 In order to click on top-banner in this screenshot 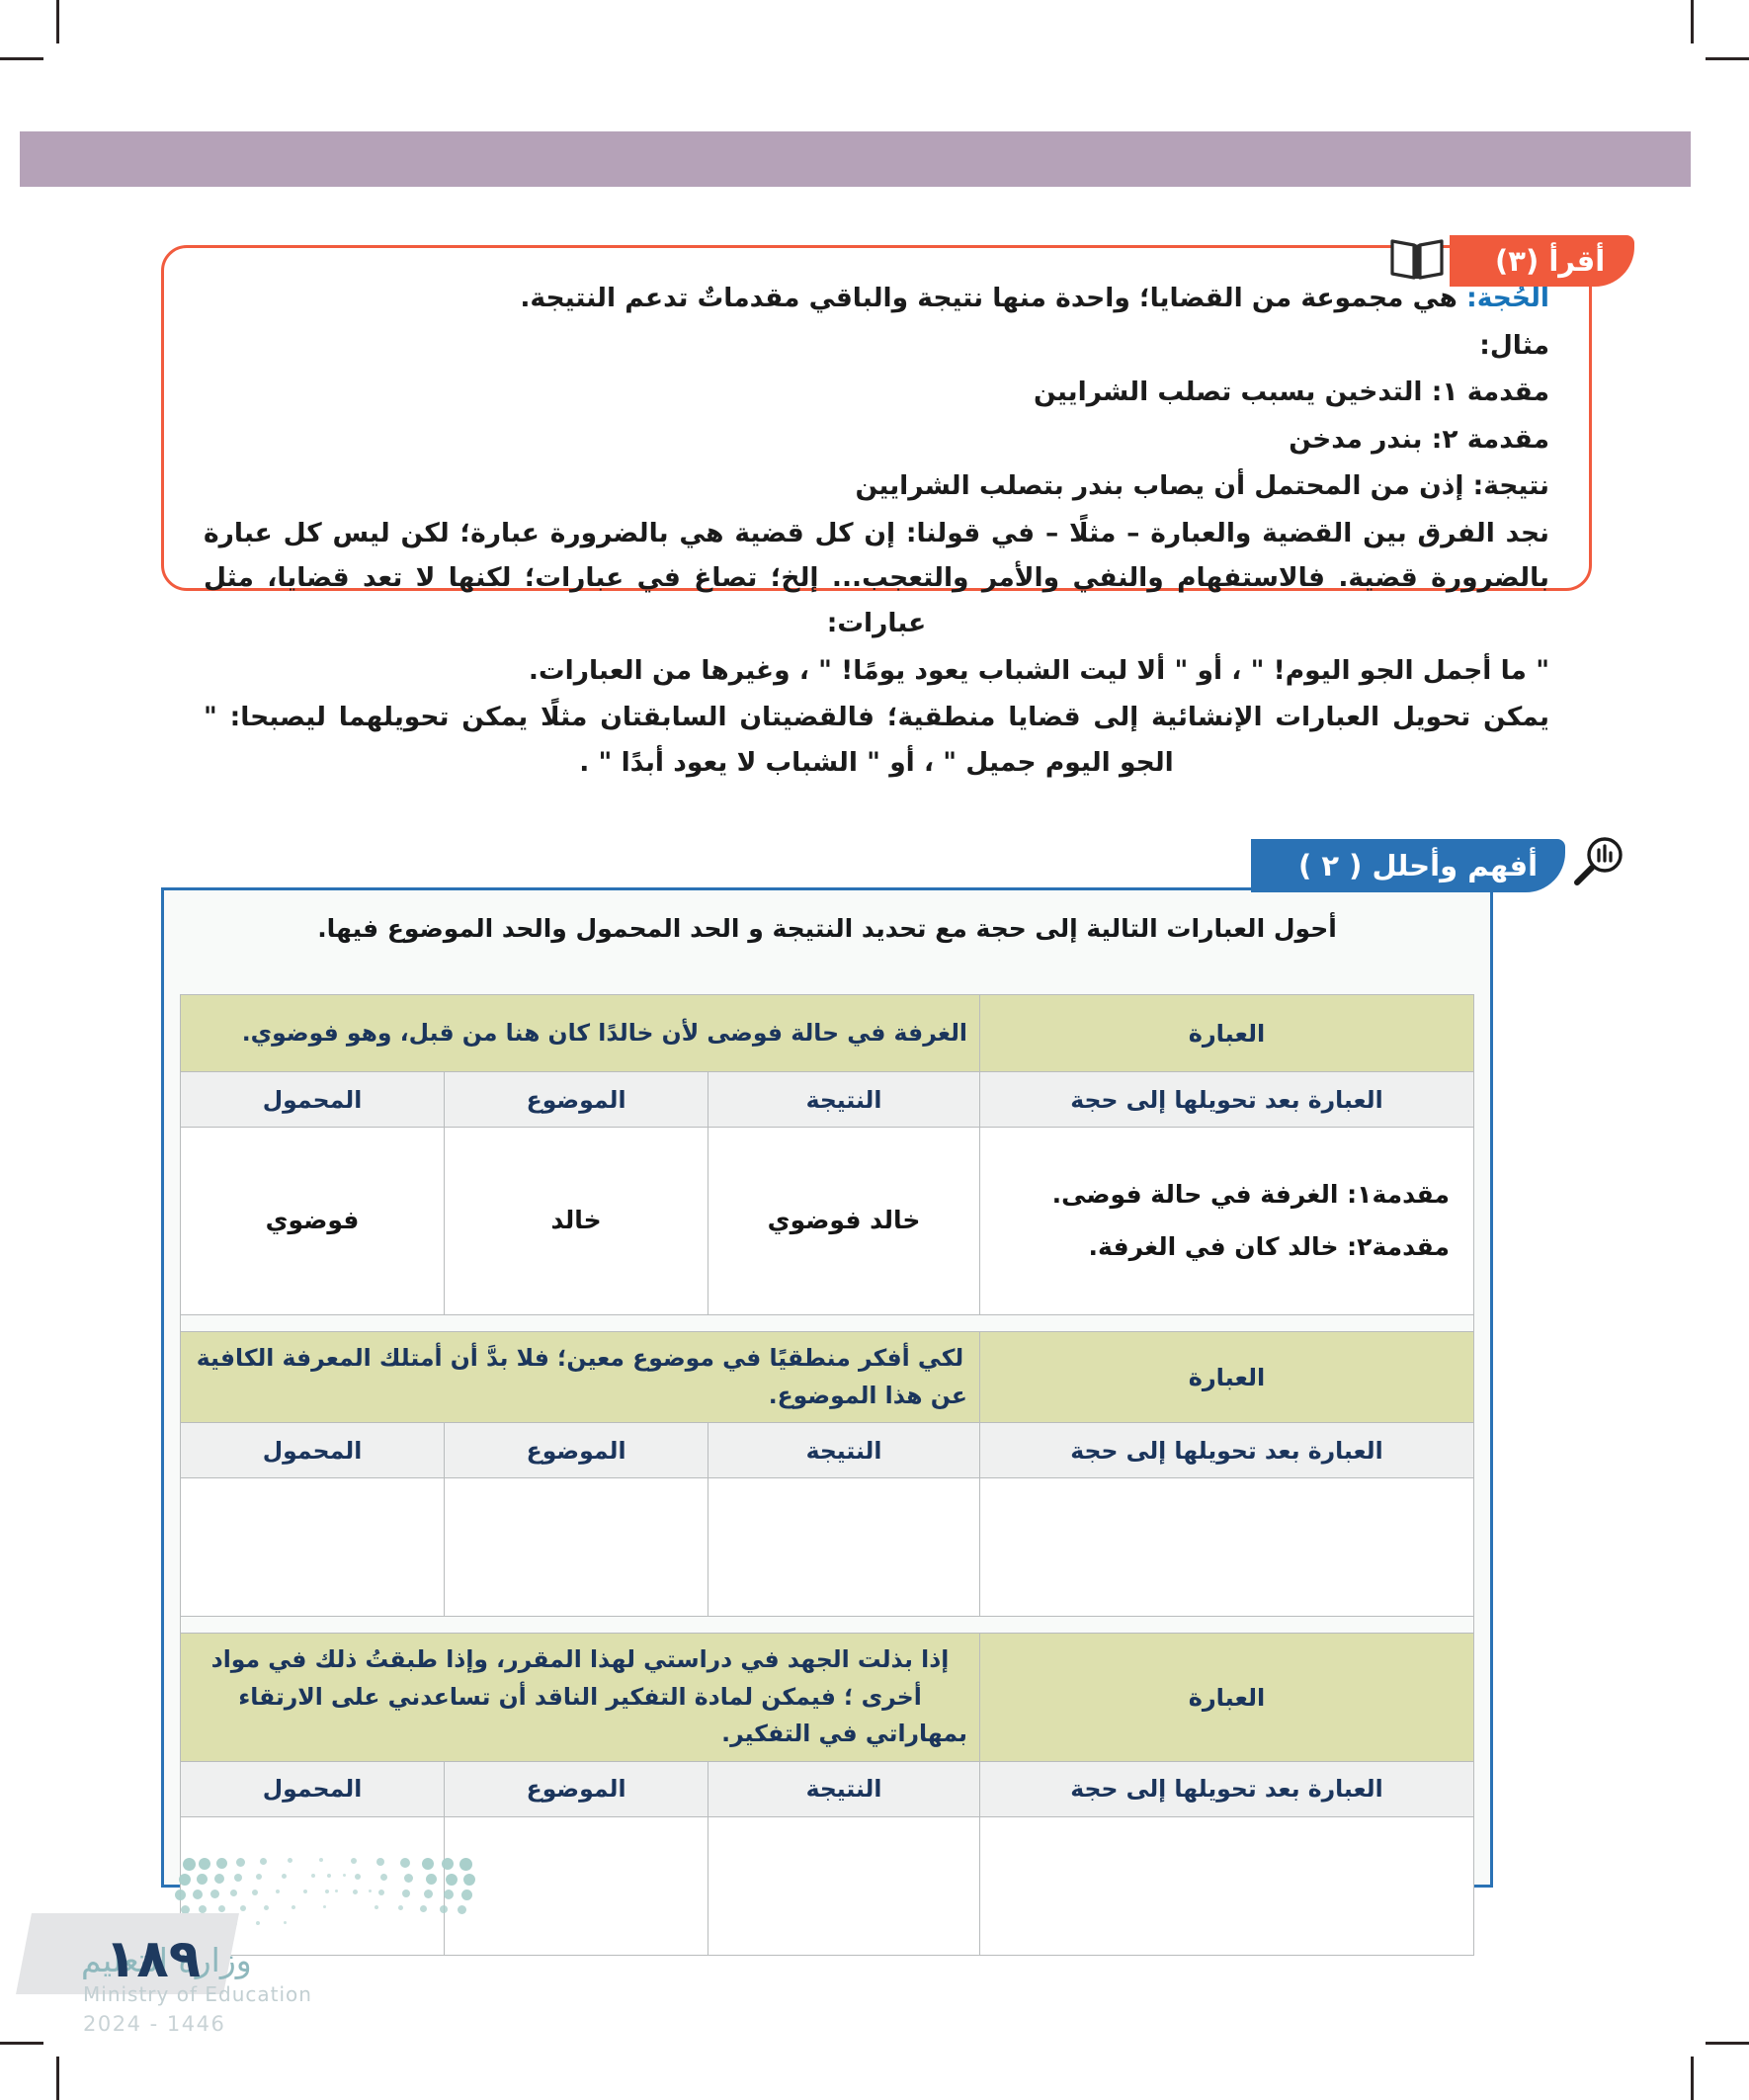, I will do `click(855, 159)`.